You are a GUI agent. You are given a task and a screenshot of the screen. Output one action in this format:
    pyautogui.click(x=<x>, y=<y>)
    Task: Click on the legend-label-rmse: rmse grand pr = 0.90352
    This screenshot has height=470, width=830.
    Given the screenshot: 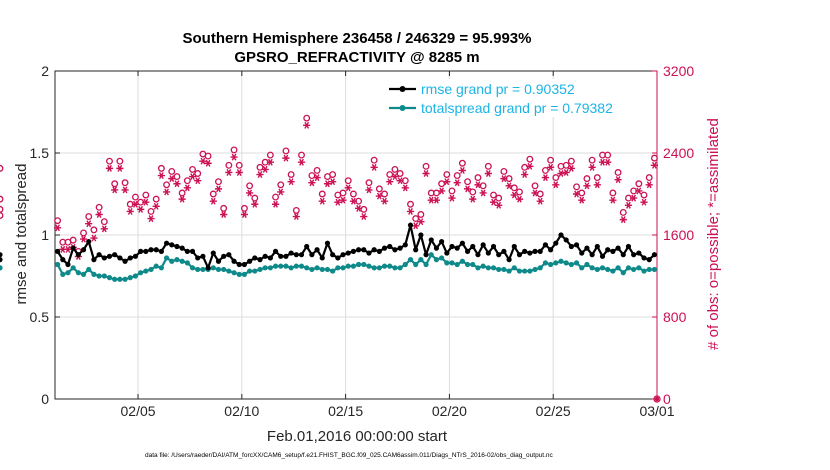 What is the action you would take?
    pyautogui.click(x=498, y=89)
    